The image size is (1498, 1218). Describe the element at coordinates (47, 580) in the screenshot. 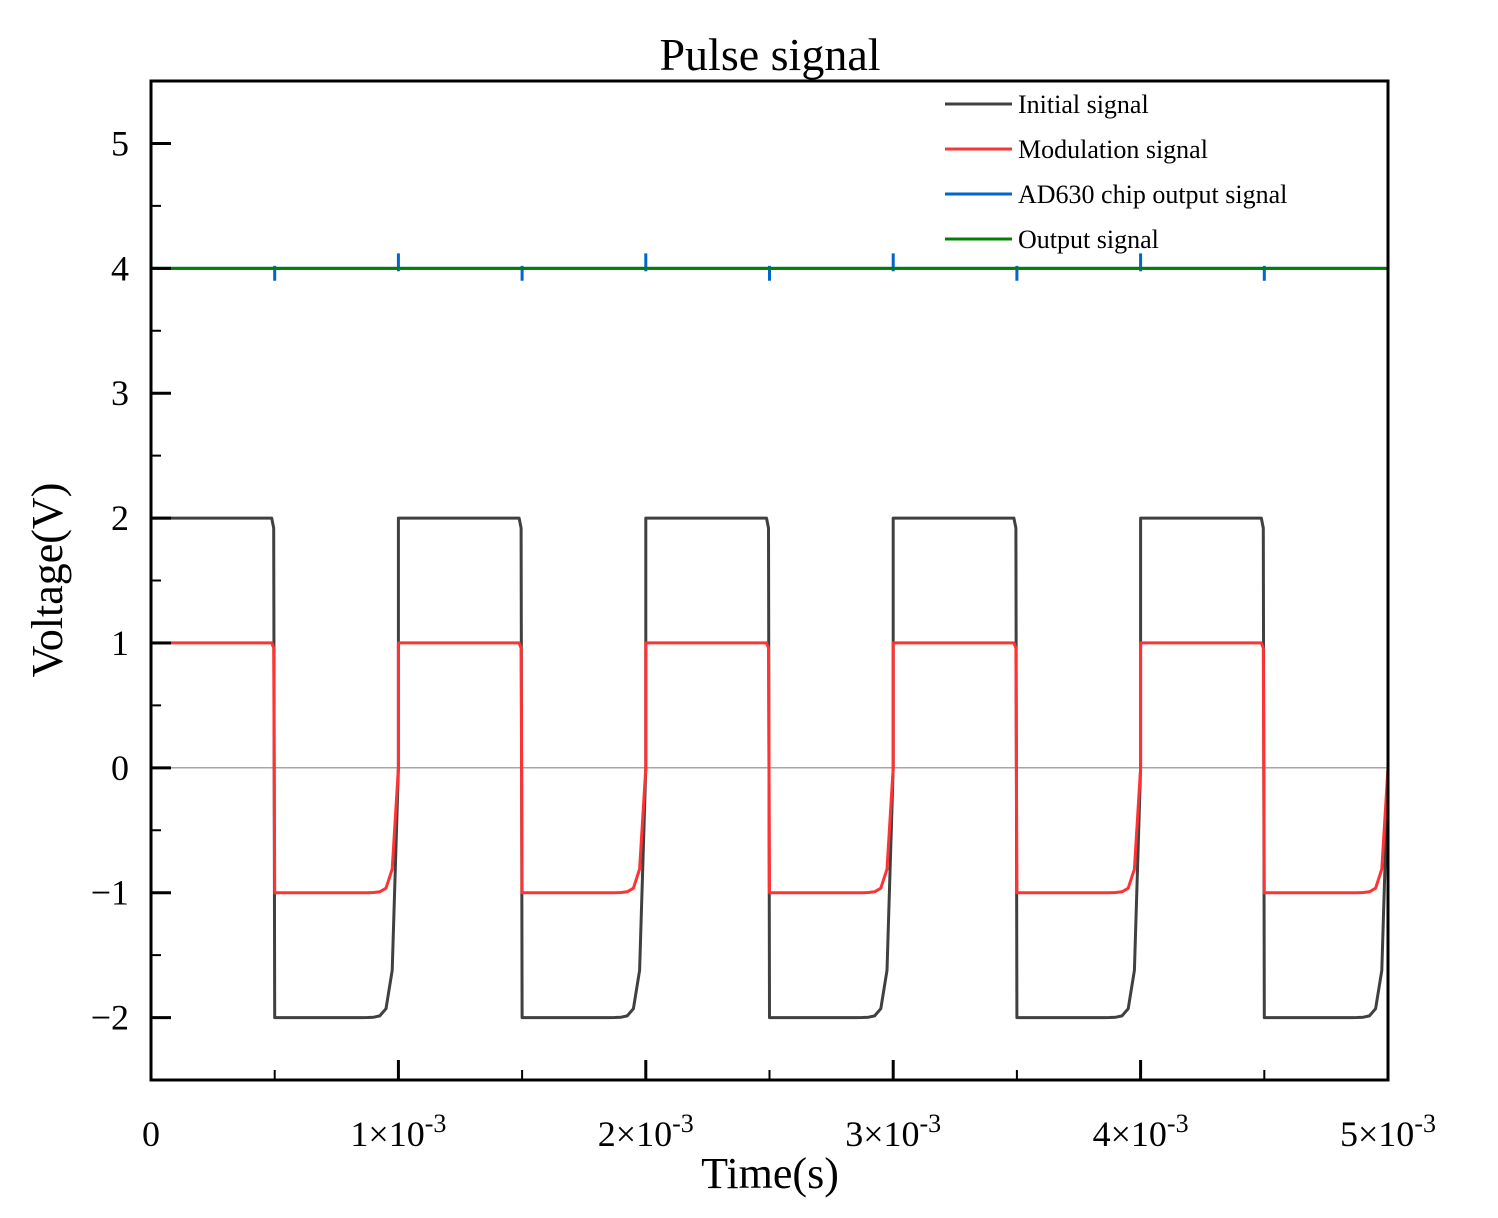

I see `y-axis-label: Voltage(V)` at that location.